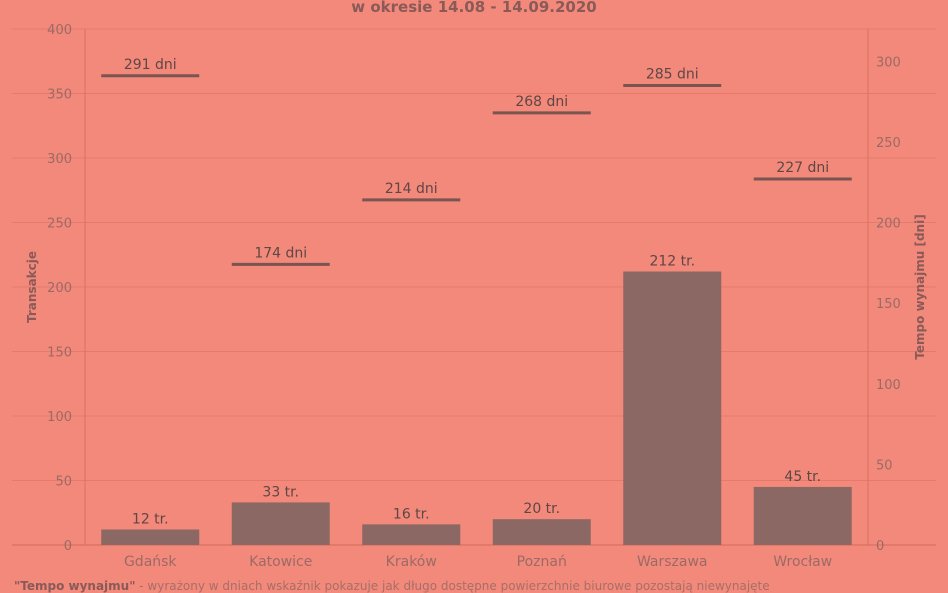  I want to click on tempo-data-label: 268 dni, so click(541, 102).